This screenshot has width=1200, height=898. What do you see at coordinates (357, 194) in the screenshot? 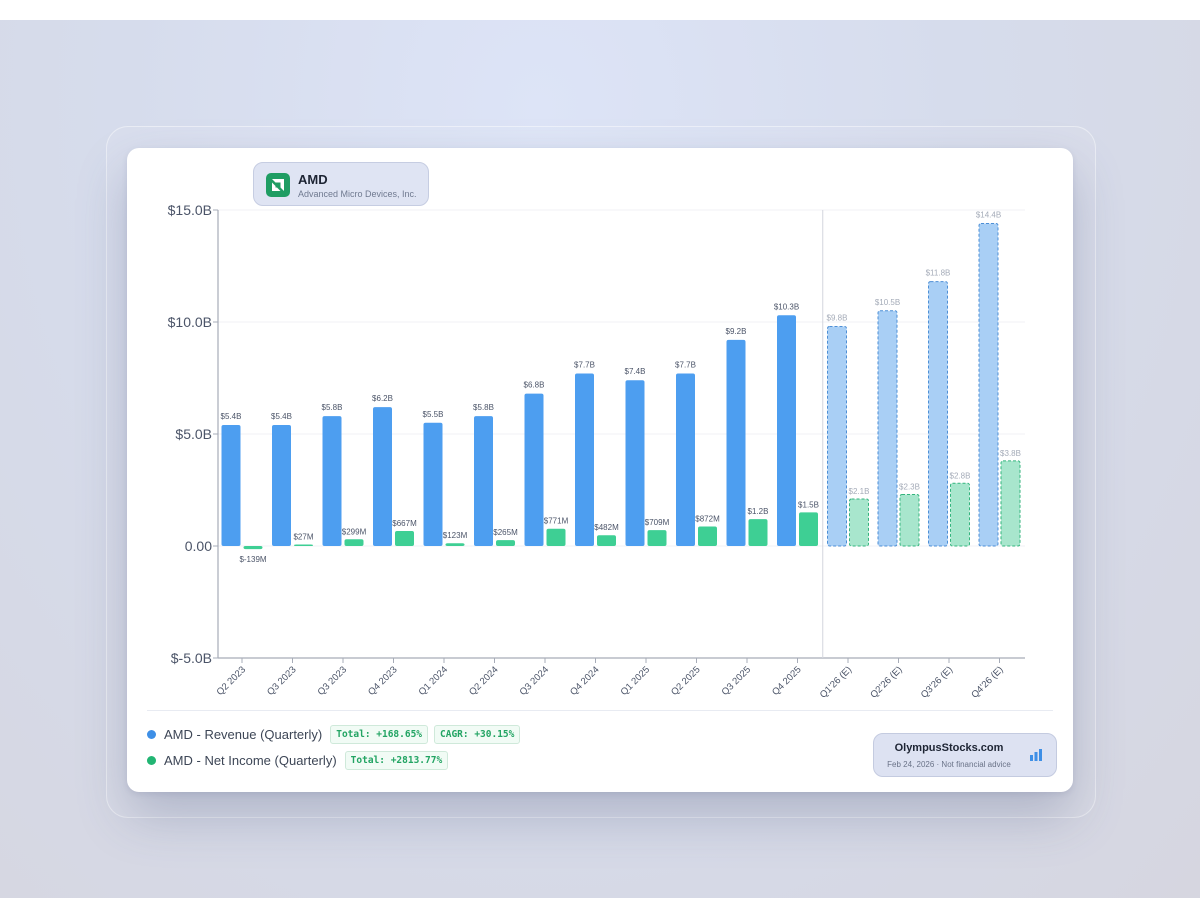
I see `company-name: Advanced Micro Devices, Inc.` at bounding box center [357, 194].